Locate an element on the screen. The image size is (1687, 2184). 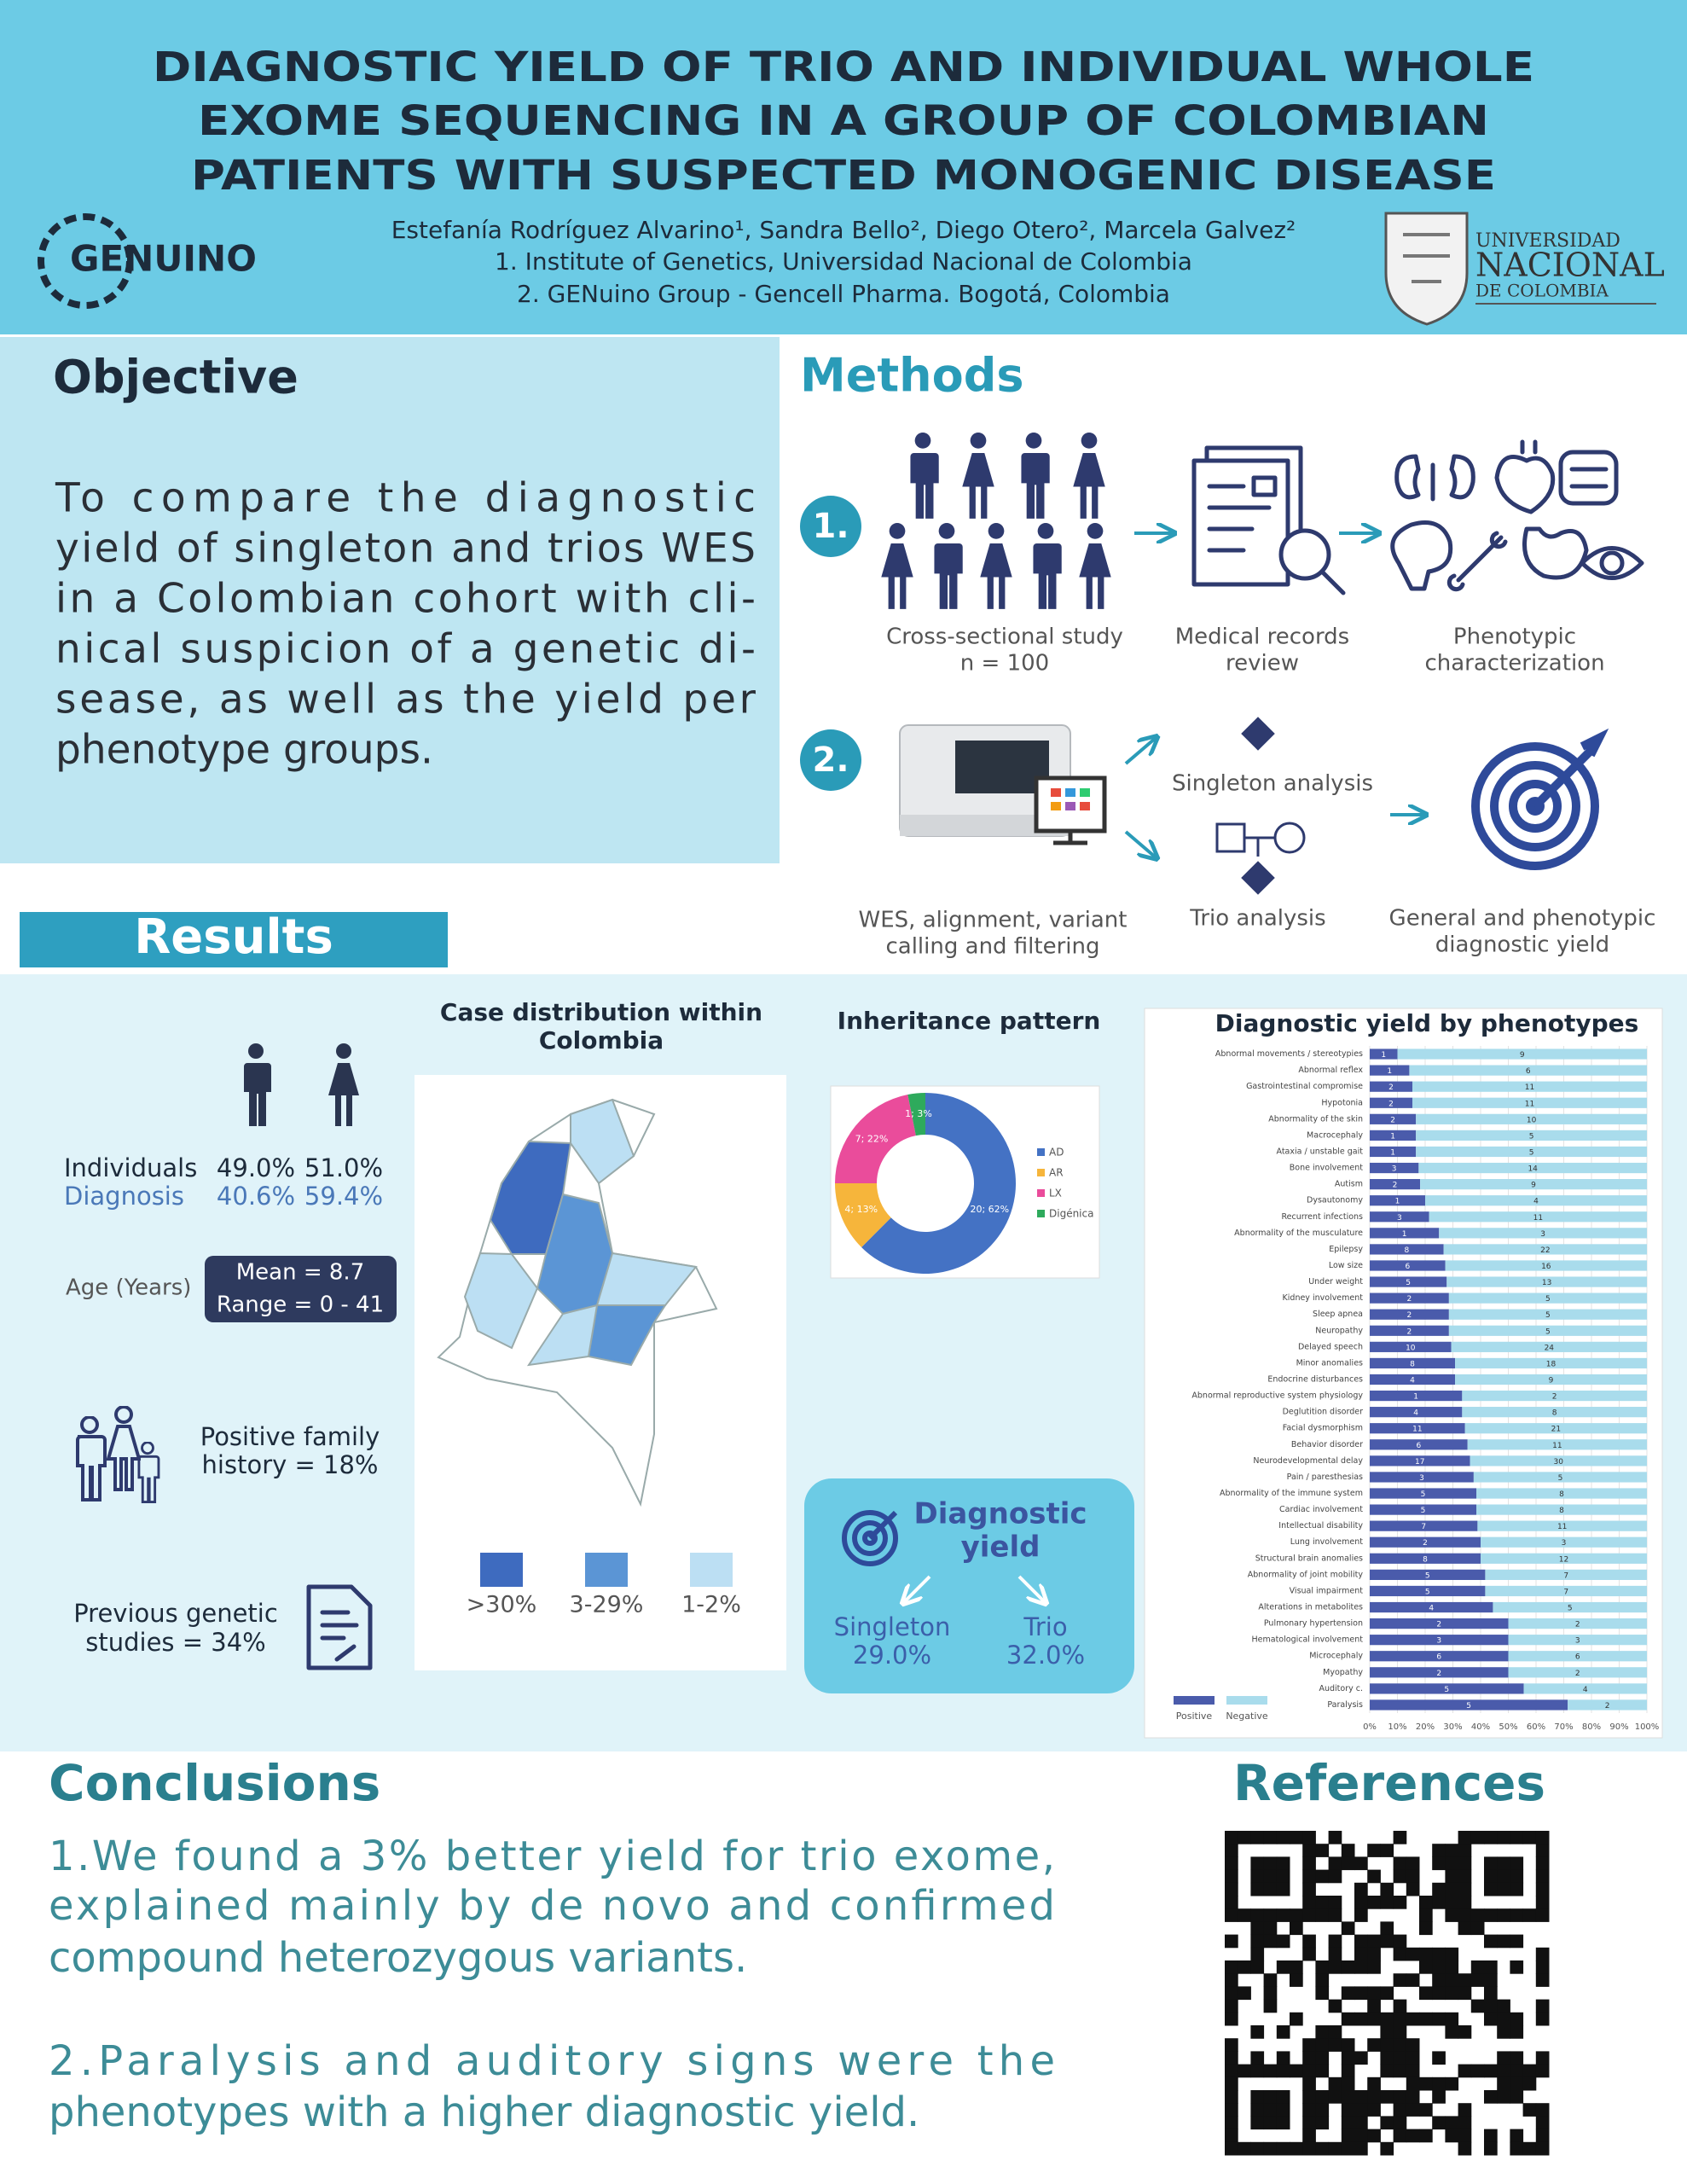
map-legend-swatch is located at coordinates (502, 1570).